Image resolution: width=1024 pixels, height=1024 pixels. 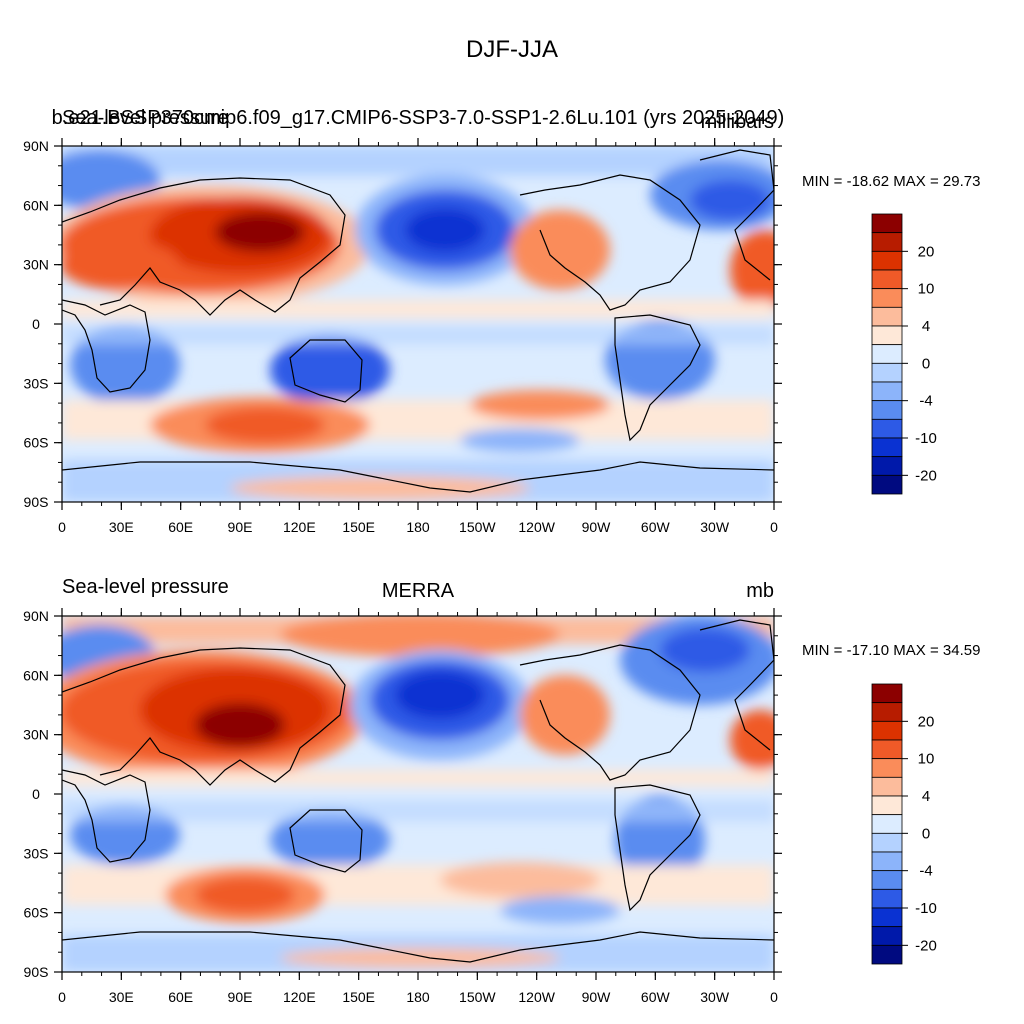 What do you see at coordinates (512, 49) in the screenshot?
I see `figure-title: DJF-JJA` at bounding box center [512, 49].